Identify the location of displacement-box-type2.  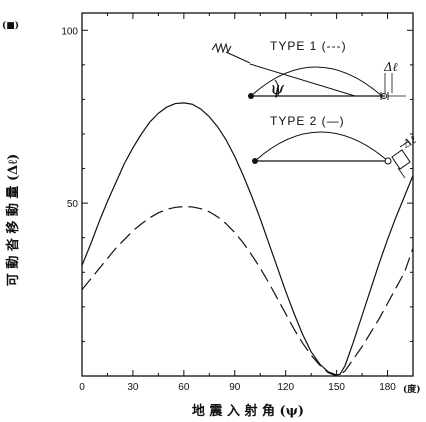
(401, 159).